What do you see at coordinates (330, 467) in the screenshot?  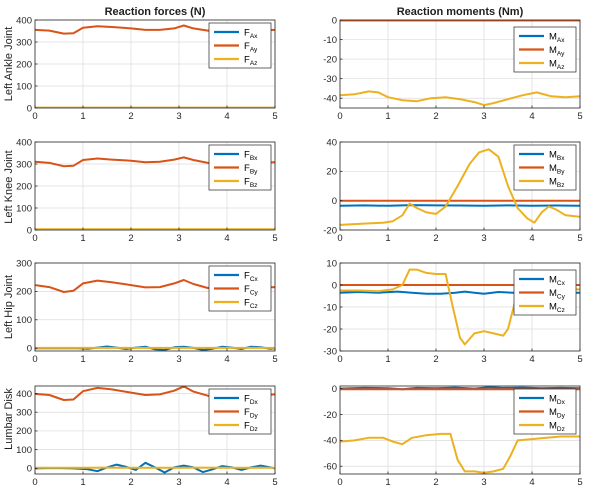 I see `y-tick-label: -60` at bounding box center [330, 467].